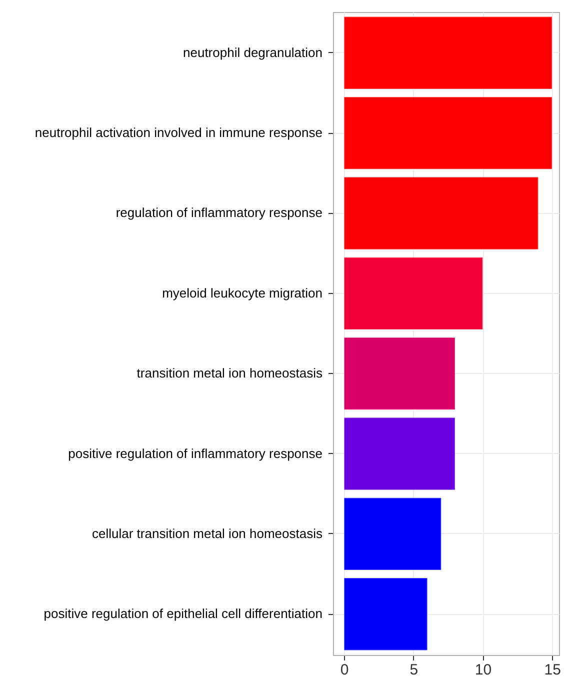 This screenshot has height=681, width=569. Describe the element at coordinates (229, 373) in the screenshot. I see `y-tick-label: transition metal ion homeostasis` at that location.